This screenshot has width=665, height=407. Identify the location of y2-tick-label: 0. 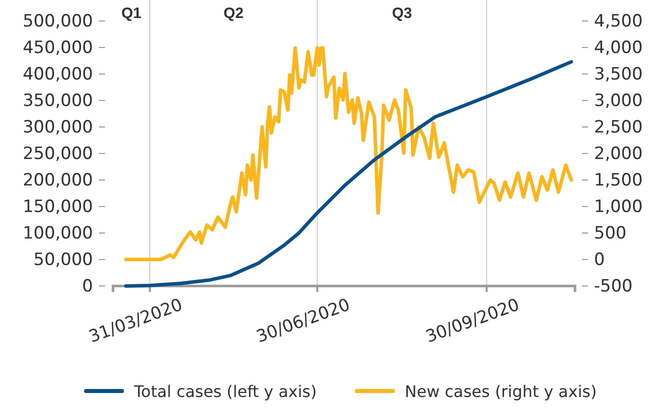
(599, 260).